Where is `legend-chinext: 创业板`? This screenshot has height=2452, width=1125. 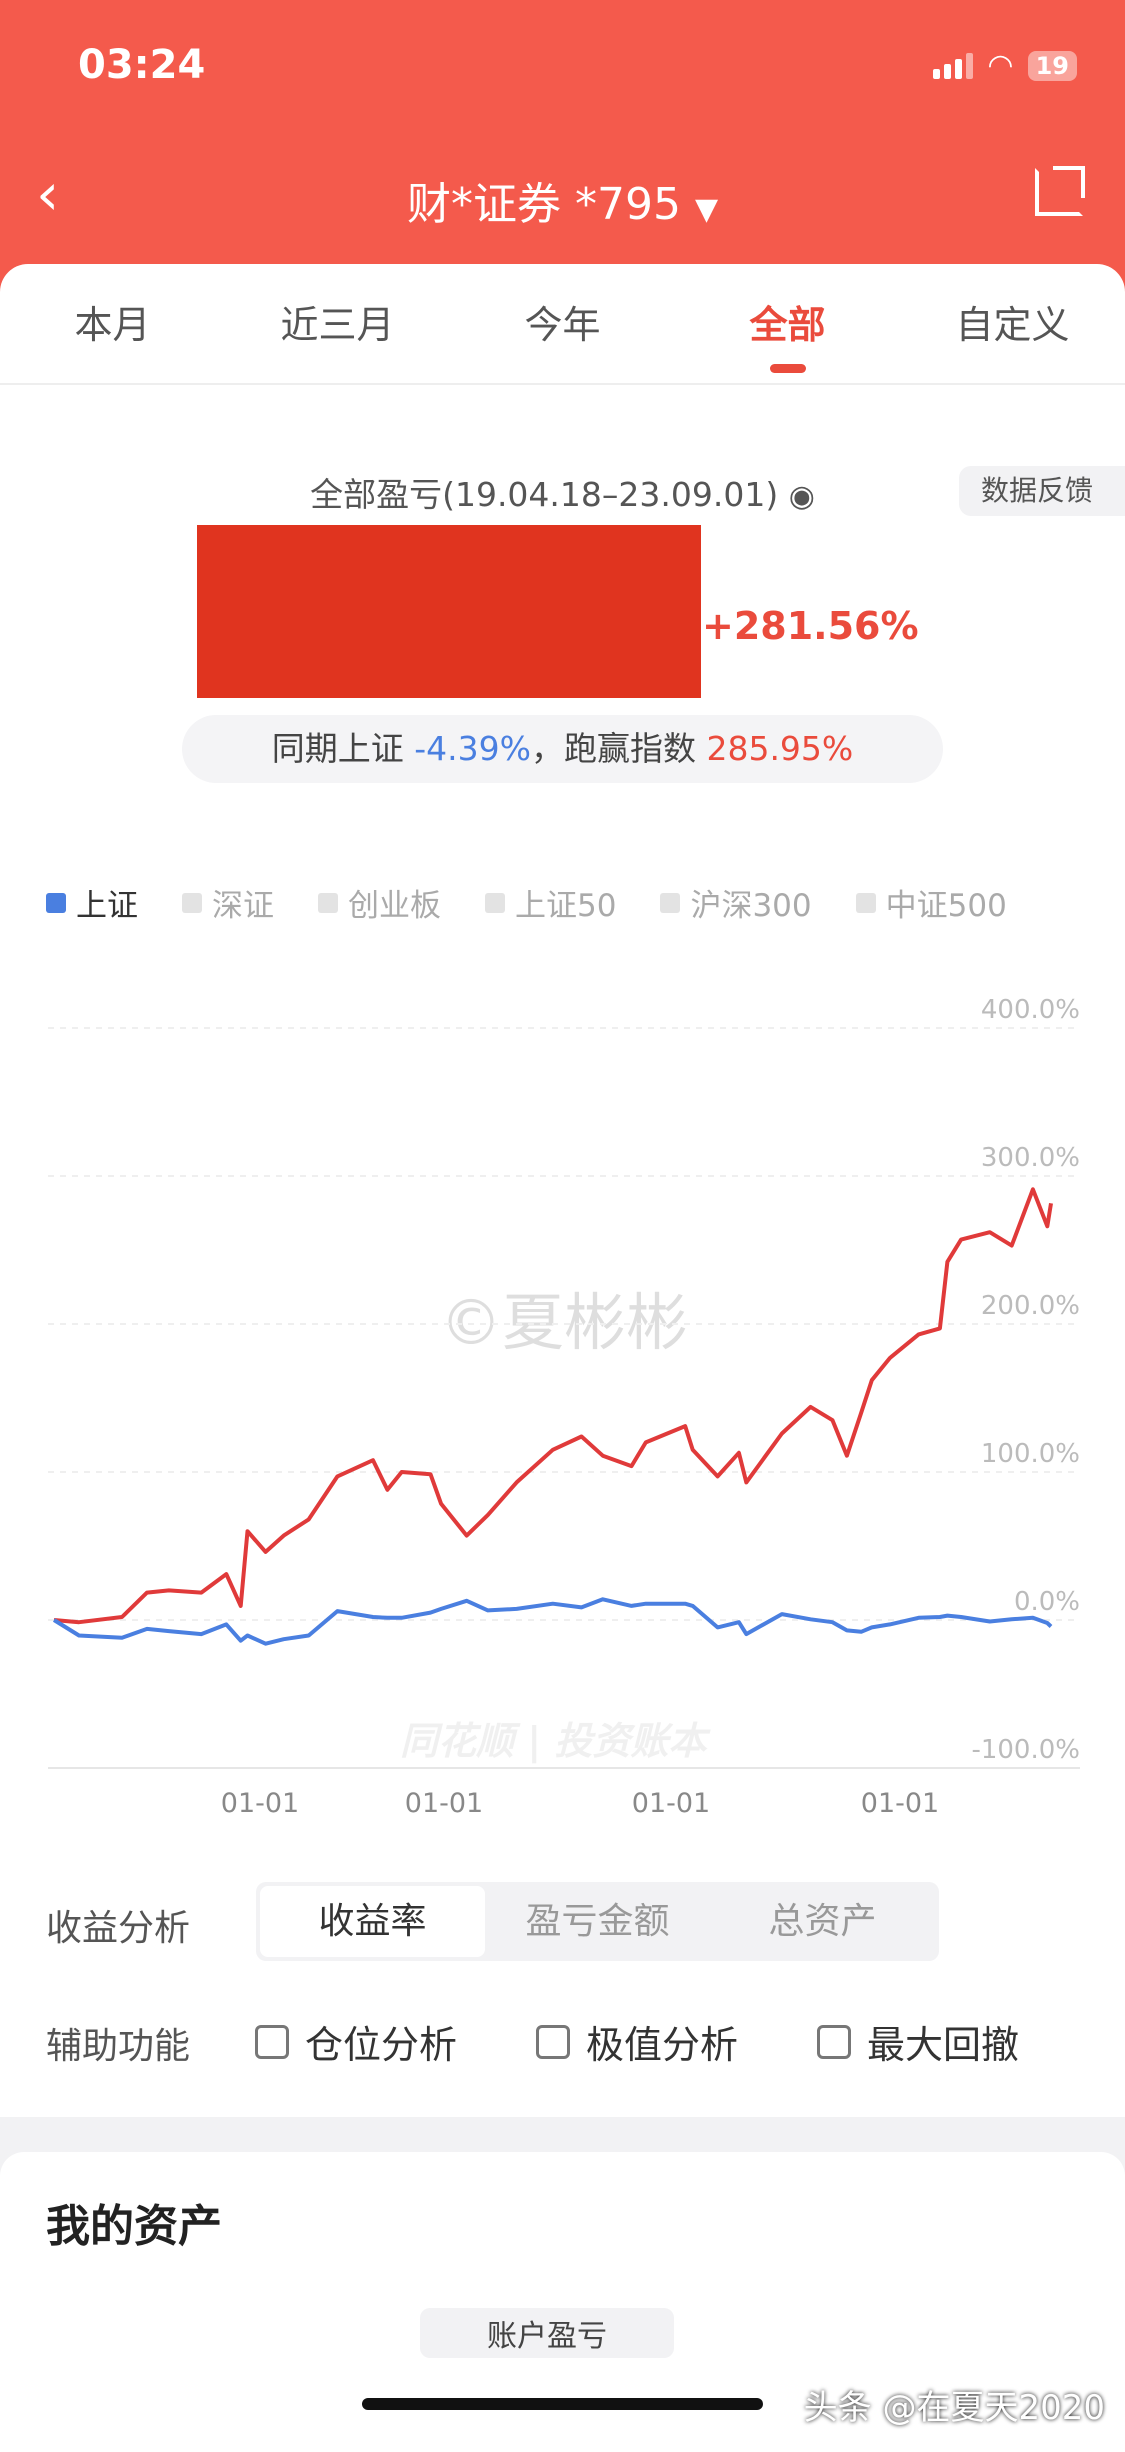
legend-chinext: 创业板 is located at coordinates (379, 902).